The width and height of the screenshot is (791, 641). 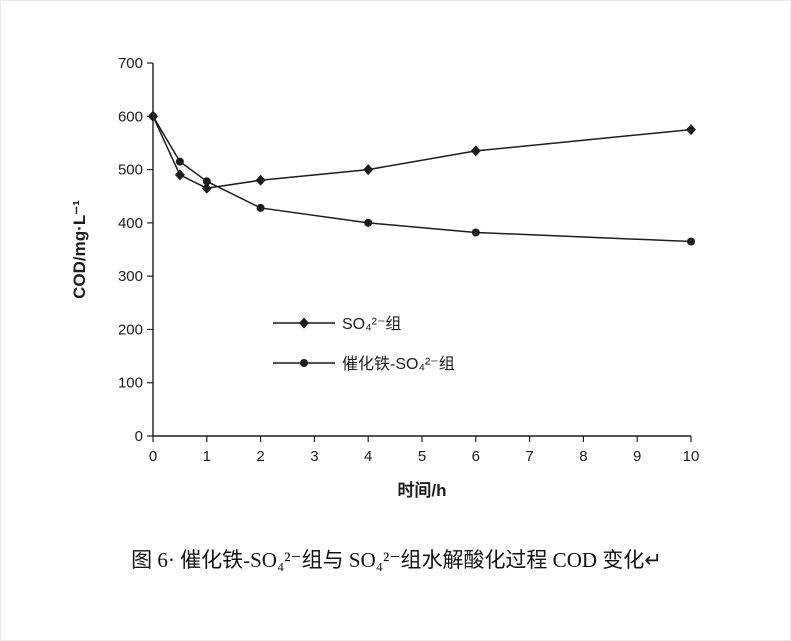 I want to click on x-tick-label: 8, so click(x=583, y=456).